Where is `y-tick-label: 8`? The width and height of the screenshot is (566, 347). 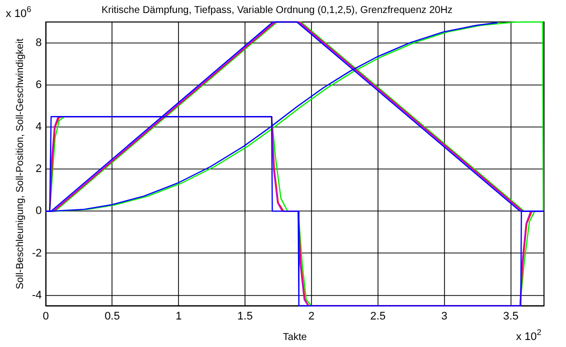 y-tick-label: 8 is located at coordinates (39, 43).